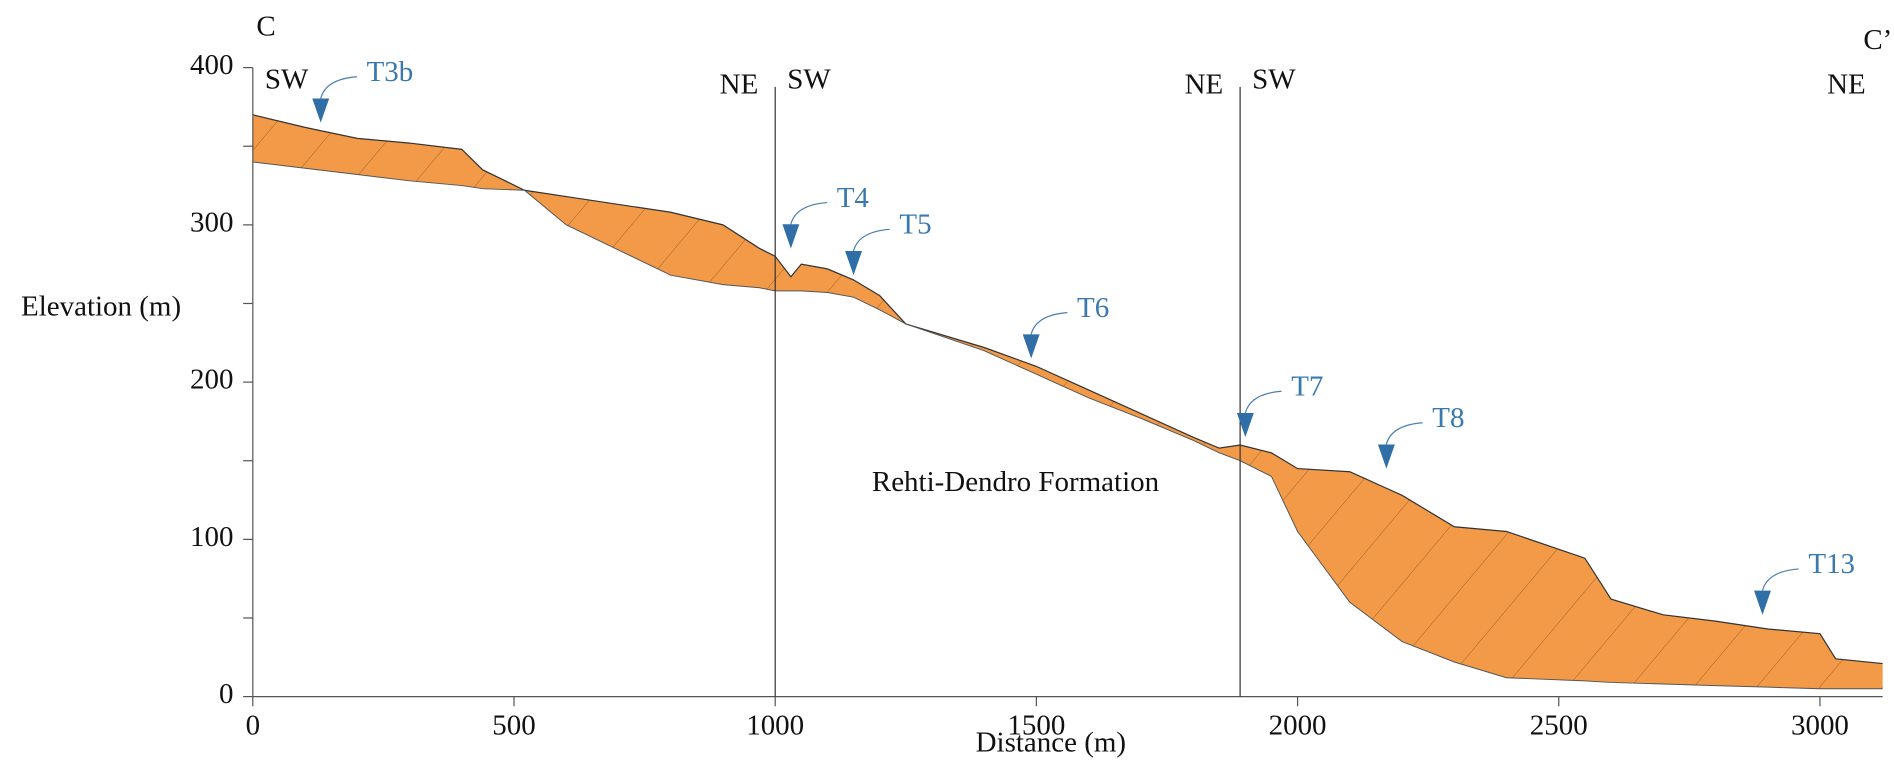 The width and height of the screenshot is (1894, 768). Describe the element at coordinates (1448, 418) in the screenshot. I see `annotation-label: T8` at that location.